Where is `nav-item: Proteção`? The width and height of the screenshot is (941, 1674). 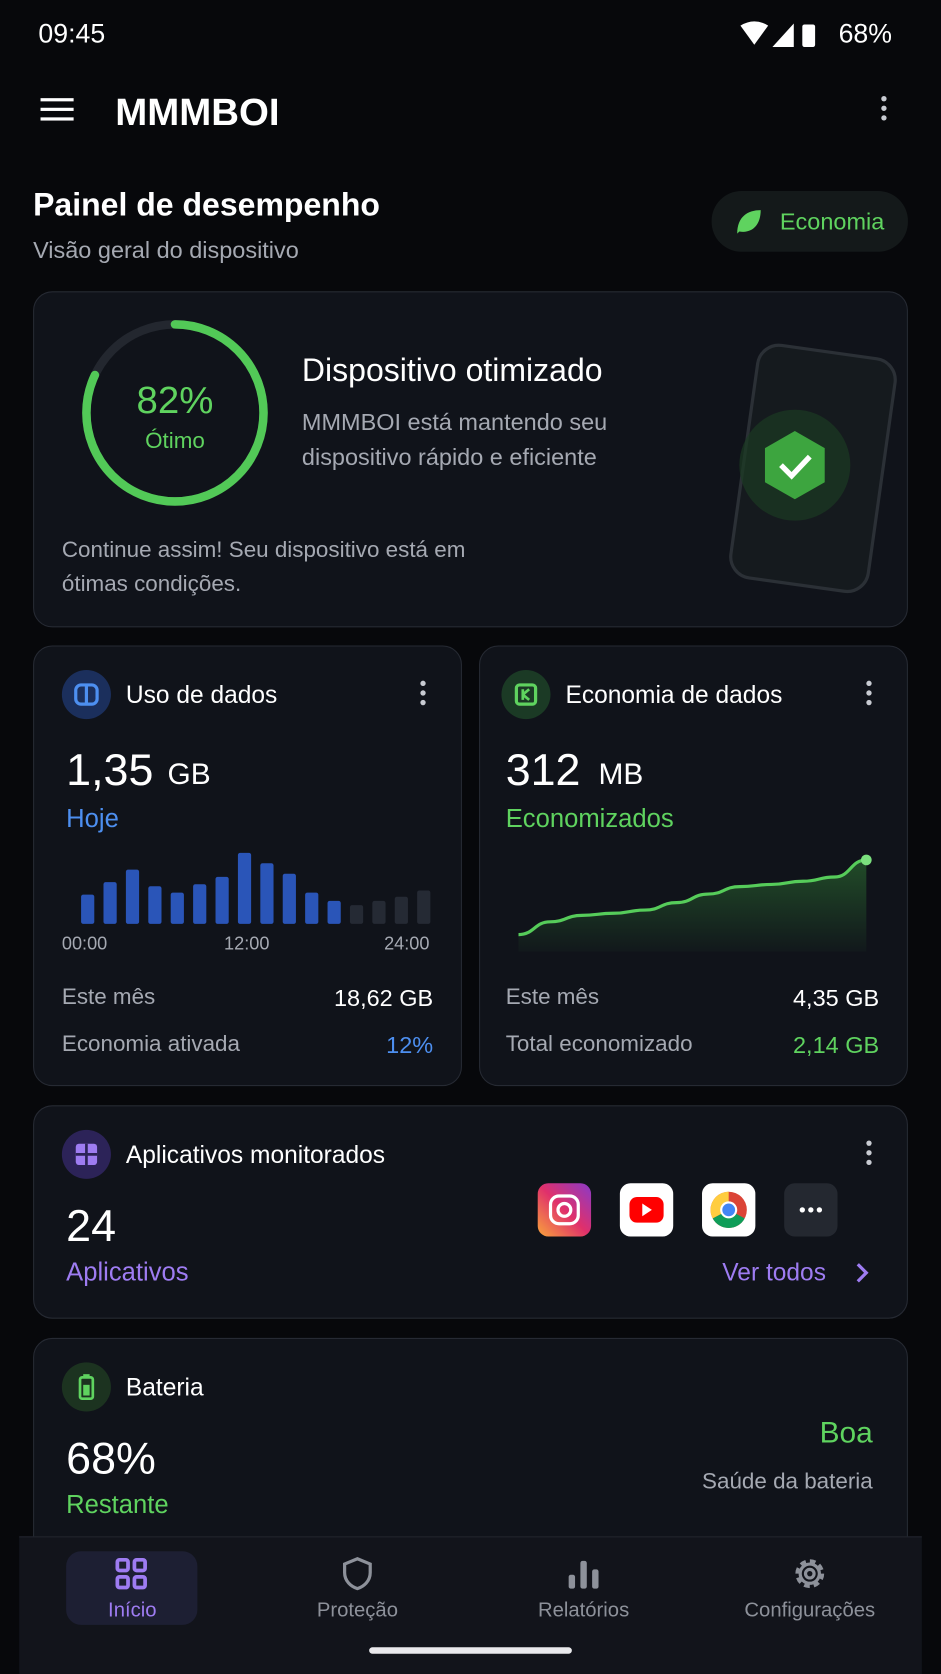 nav-item: Proteção is located at coordinates (357, 1588).